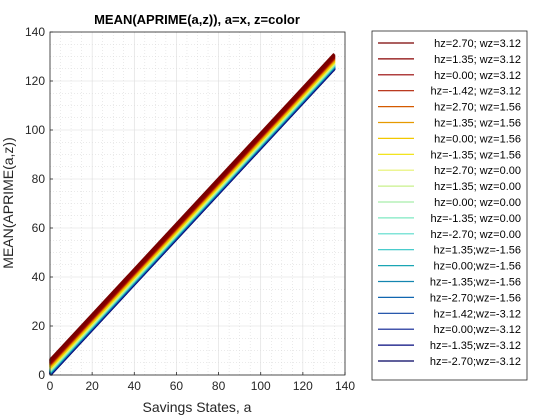 The image size is (560, 420). Describe the element at coordinates (475, 346) in the screenshot. I see `legend-entry: hz=-1.35;wz=-3.12` at that location.